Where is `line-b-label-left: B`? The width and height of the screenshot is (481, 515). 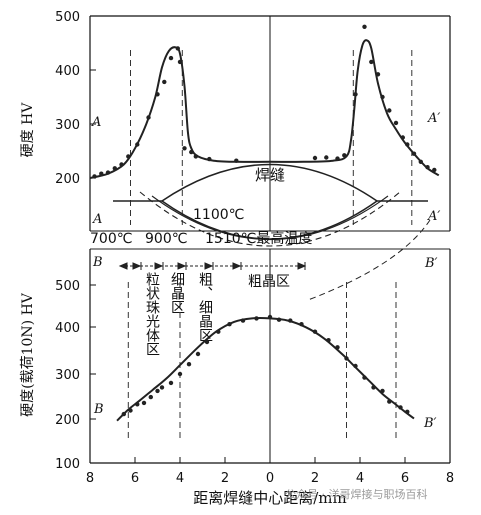
line-b-label-left: B is located at coordinates (97, 262).